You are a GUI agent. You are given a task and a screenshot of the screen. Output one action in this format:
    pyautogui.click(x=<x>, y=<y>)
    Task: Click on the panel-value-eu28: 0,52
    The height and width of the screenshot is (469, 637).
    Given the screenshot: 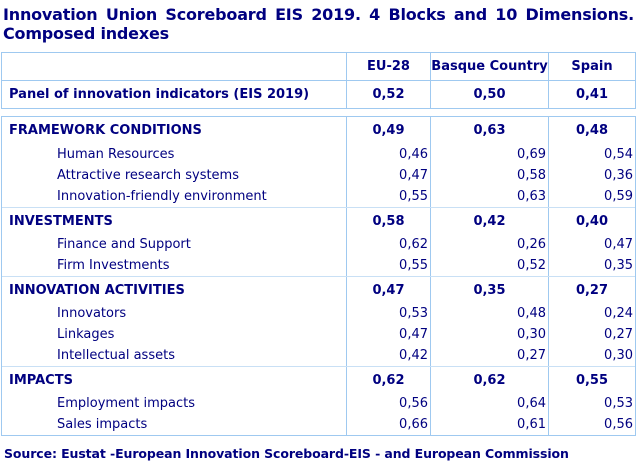 What is the action you would take?
    pyautogui.click(x=389, y=94)
    